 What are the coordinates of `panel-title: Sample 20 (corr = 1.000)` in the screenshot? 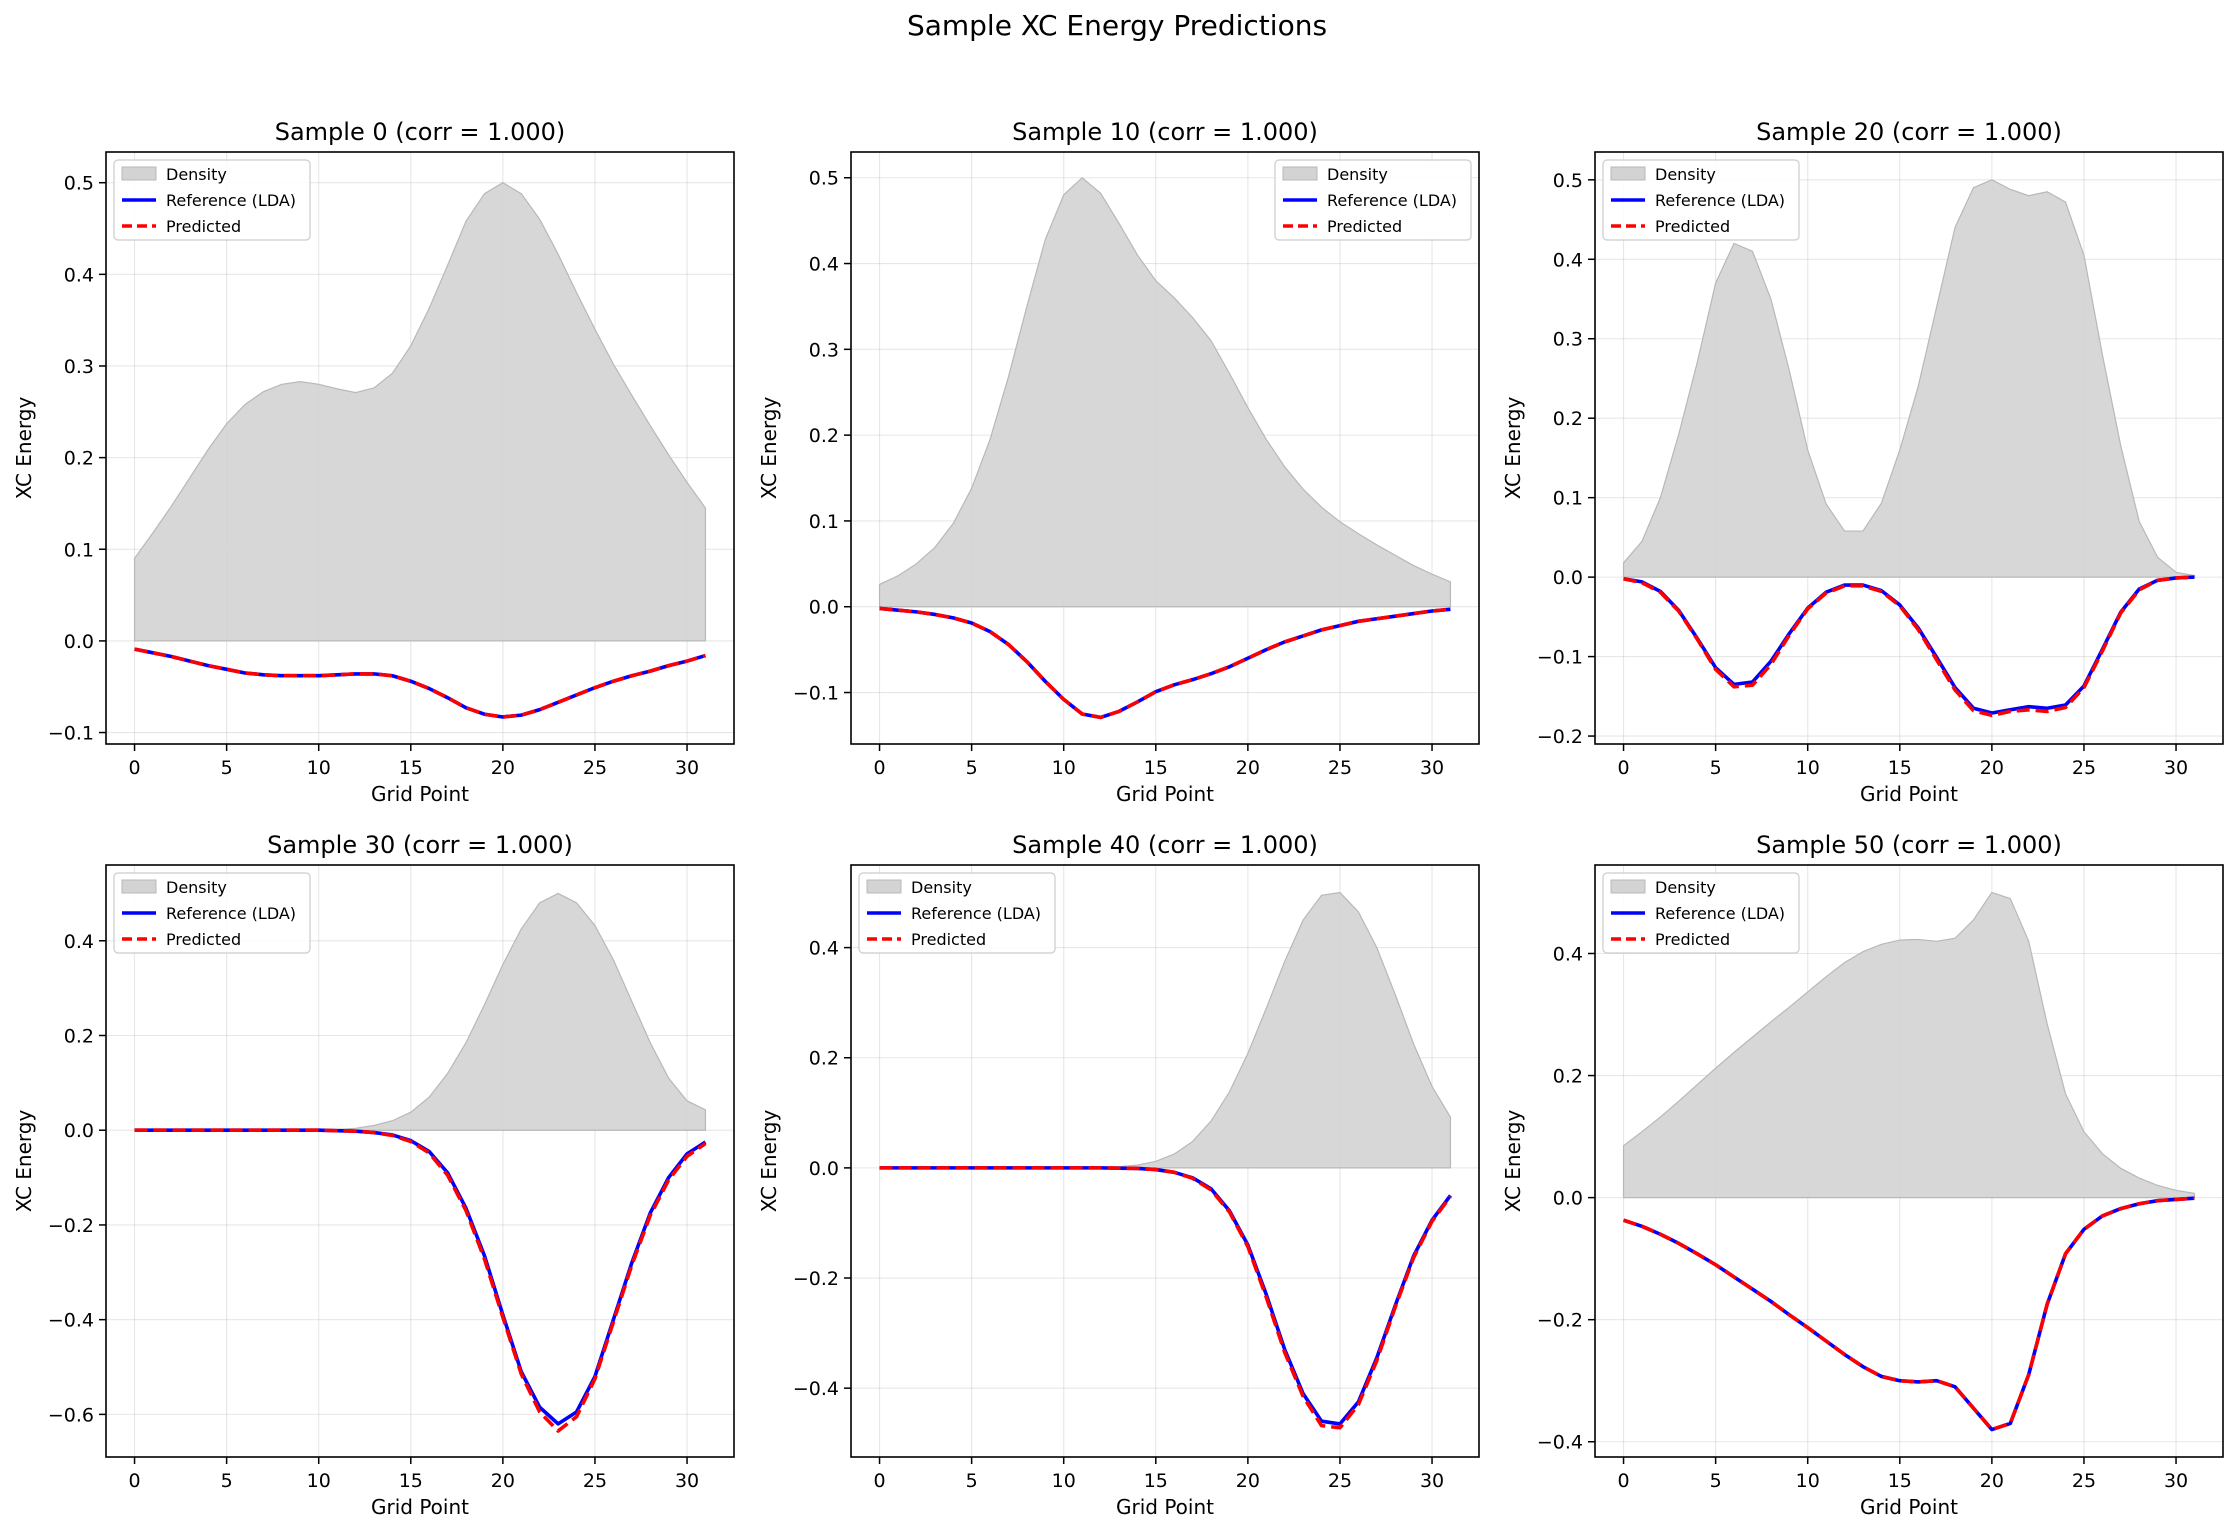 It's located at (1909, 132).